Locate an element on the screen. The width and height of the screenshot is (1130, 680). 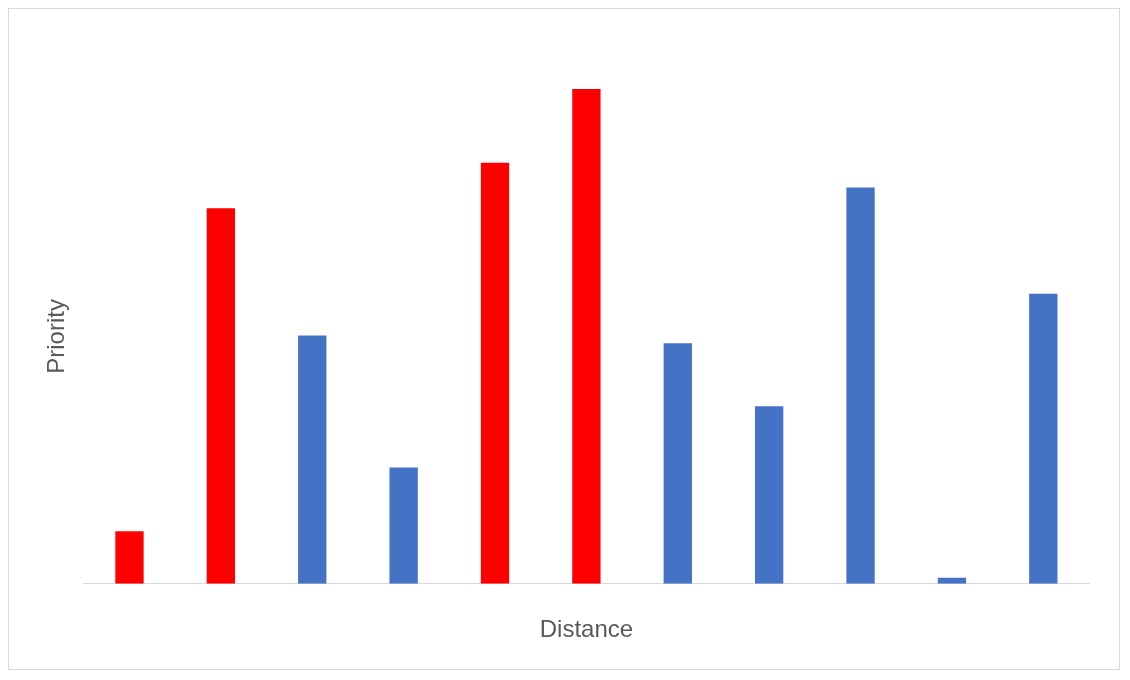
x-axis-title: Distance is located at coordinates (586, 629).